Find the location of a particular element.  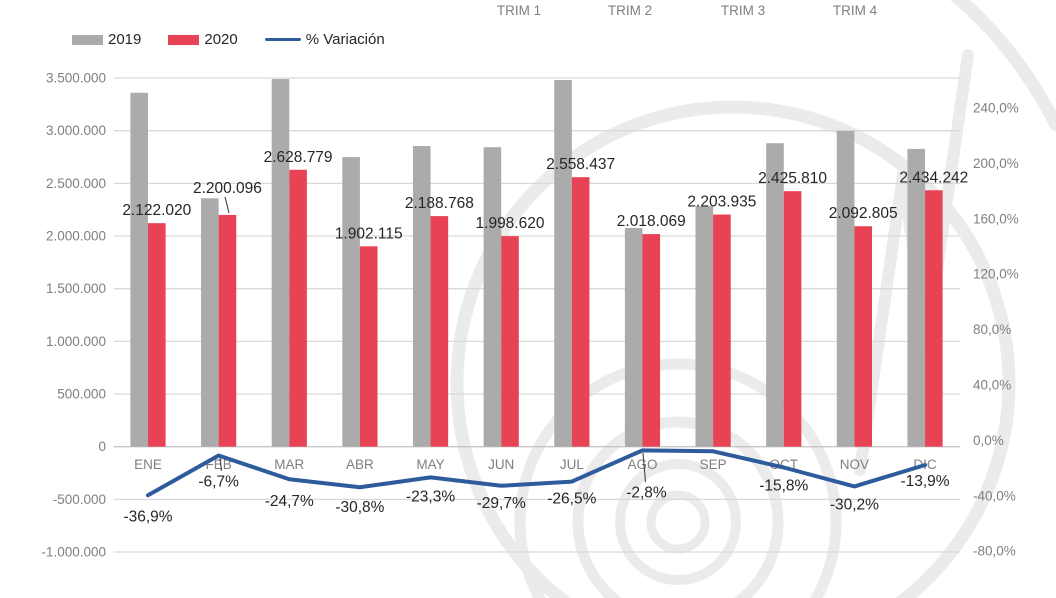

bar-2019-MAR is located at coordinates (280, 263).